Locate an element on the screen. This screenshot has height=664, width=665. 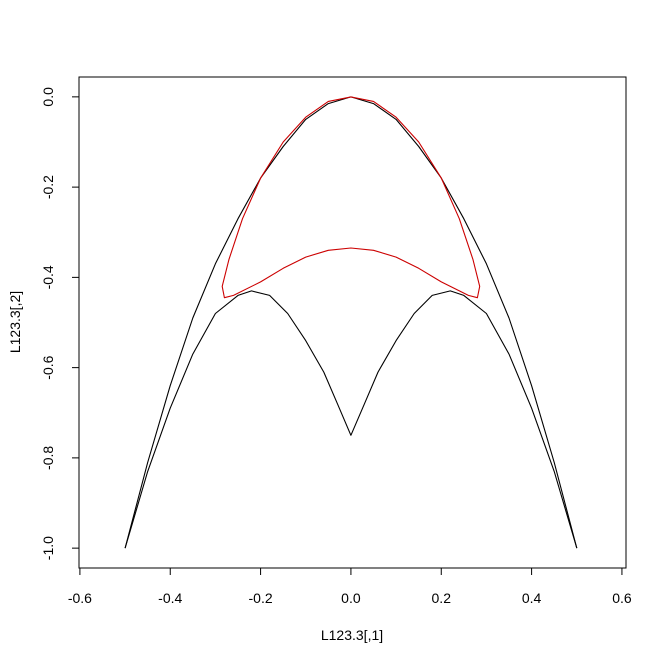
y-tick-label: -0.2 is located at coordinates (48, 187).